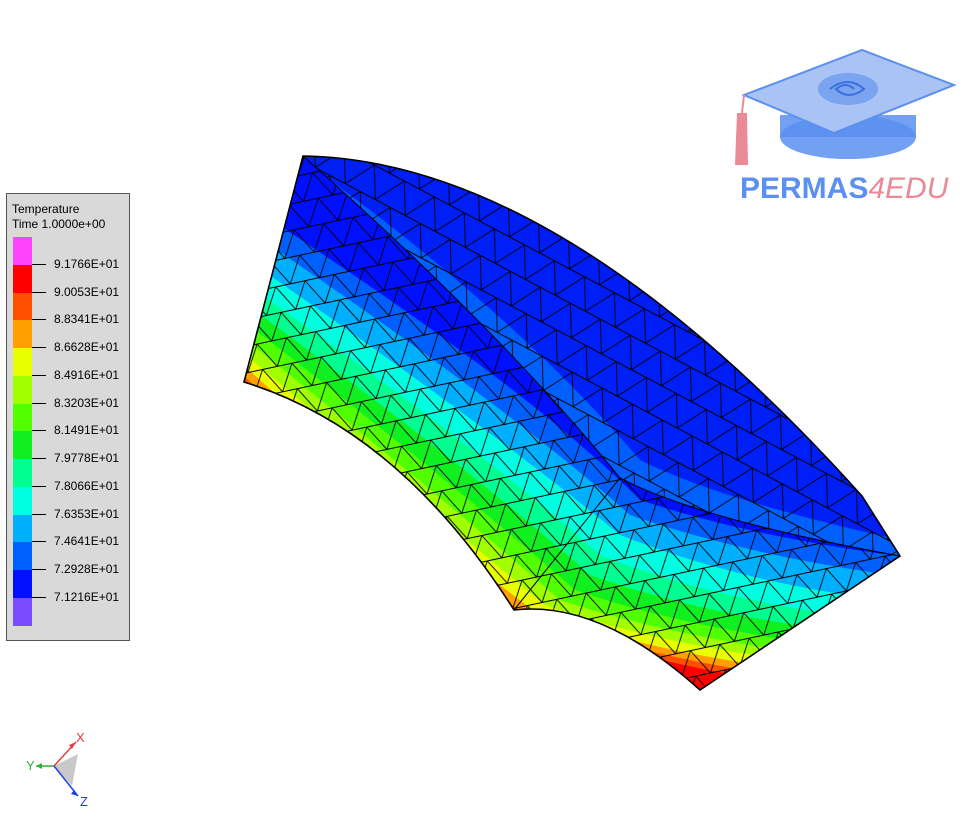  I want to click on legend-value: 7.6353E+01, so click(87, 513).